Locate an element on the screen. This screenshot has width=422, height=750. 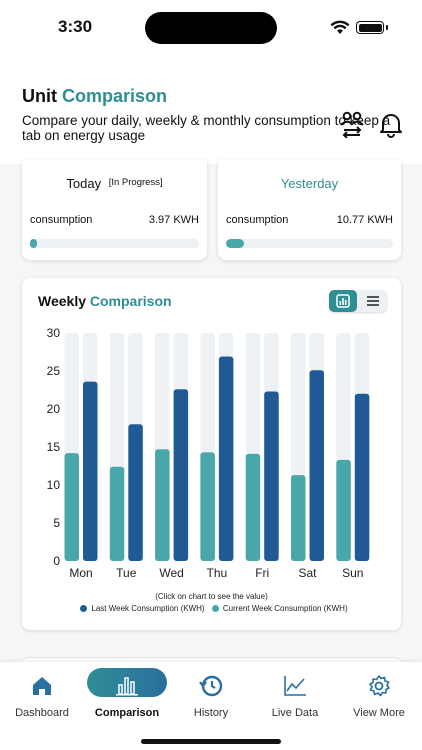
y-tick-label: 25 is located at coordinates (54, 371).